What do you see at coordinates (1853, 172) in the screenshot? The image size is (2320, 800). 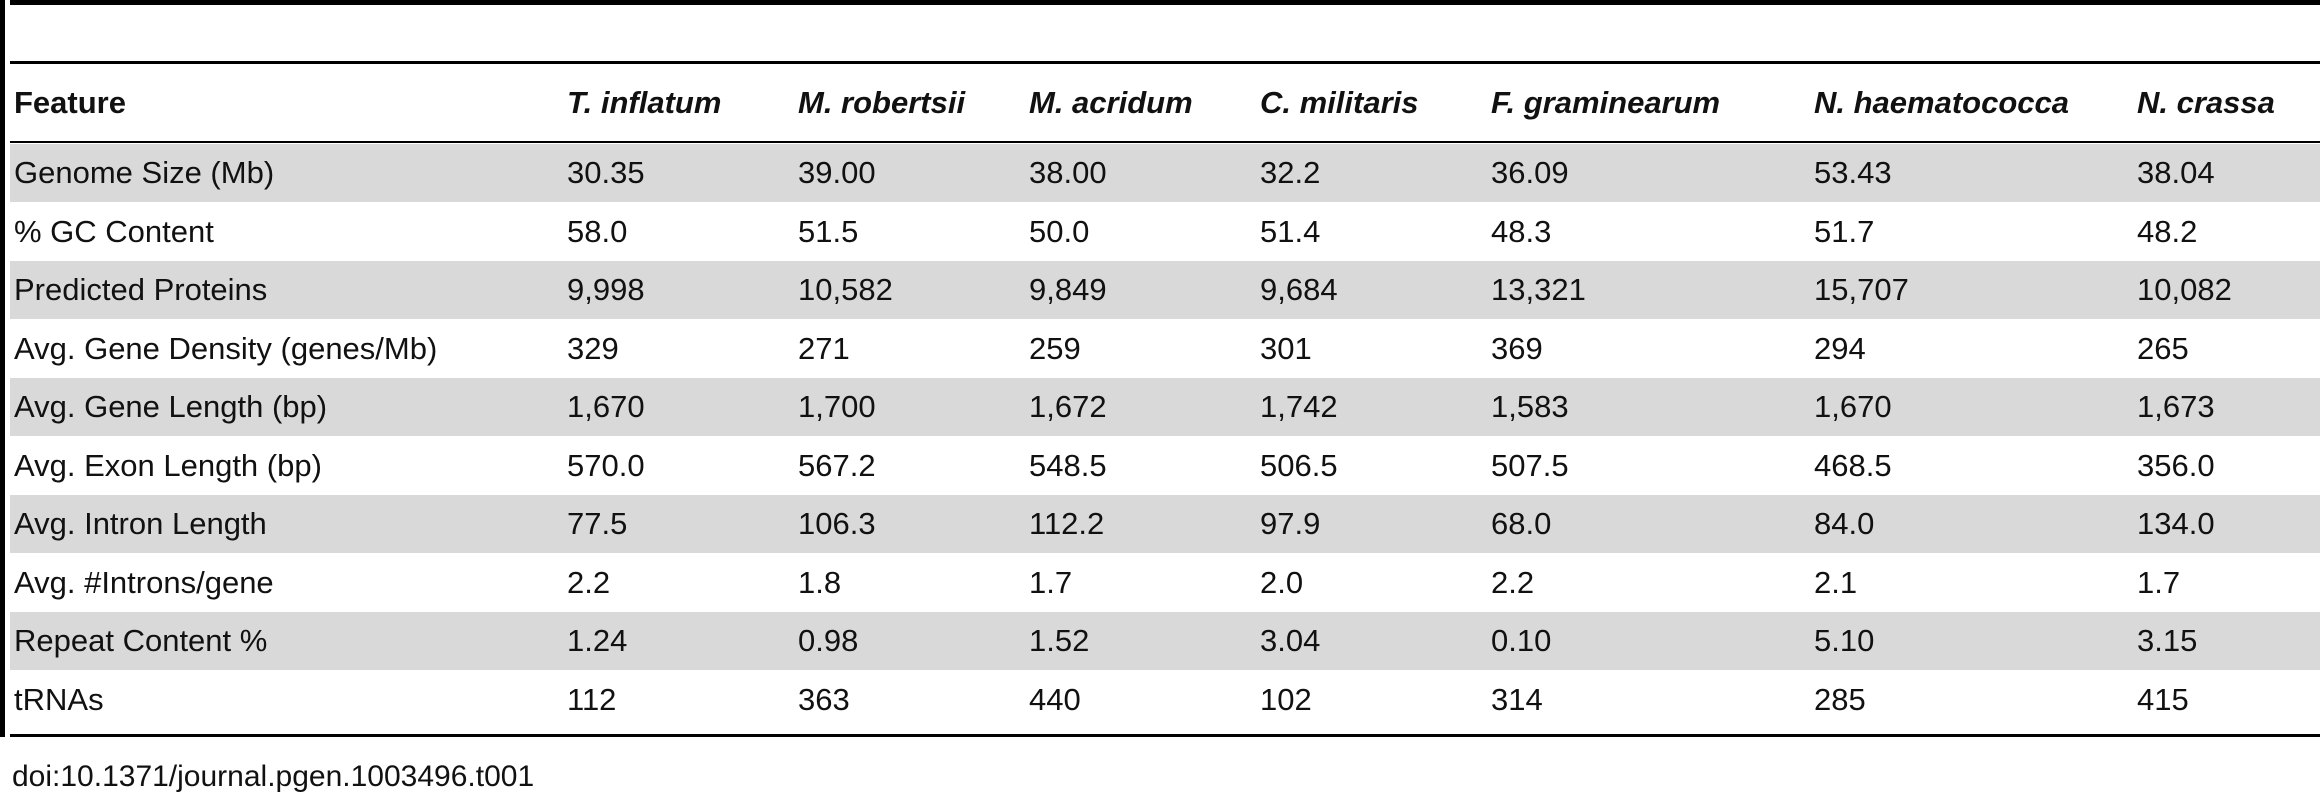 I see `table-cell: 53.43` at bounding box center [1853, 172].